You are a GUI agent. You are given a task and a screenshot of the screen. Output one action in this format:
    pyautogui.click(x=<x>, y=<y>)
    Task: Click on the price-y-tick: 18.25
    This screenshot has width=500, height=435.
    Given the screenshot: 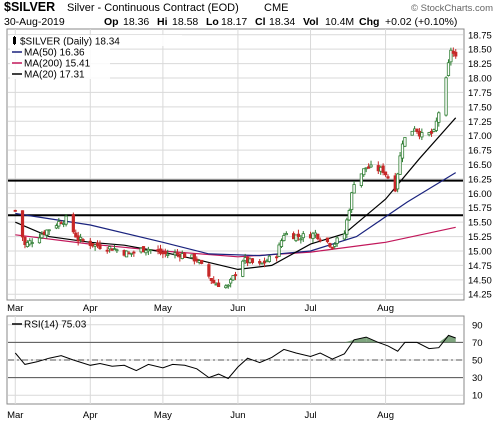 What is the action you would take?
    pyautogui.click(x=480, y=64)
    